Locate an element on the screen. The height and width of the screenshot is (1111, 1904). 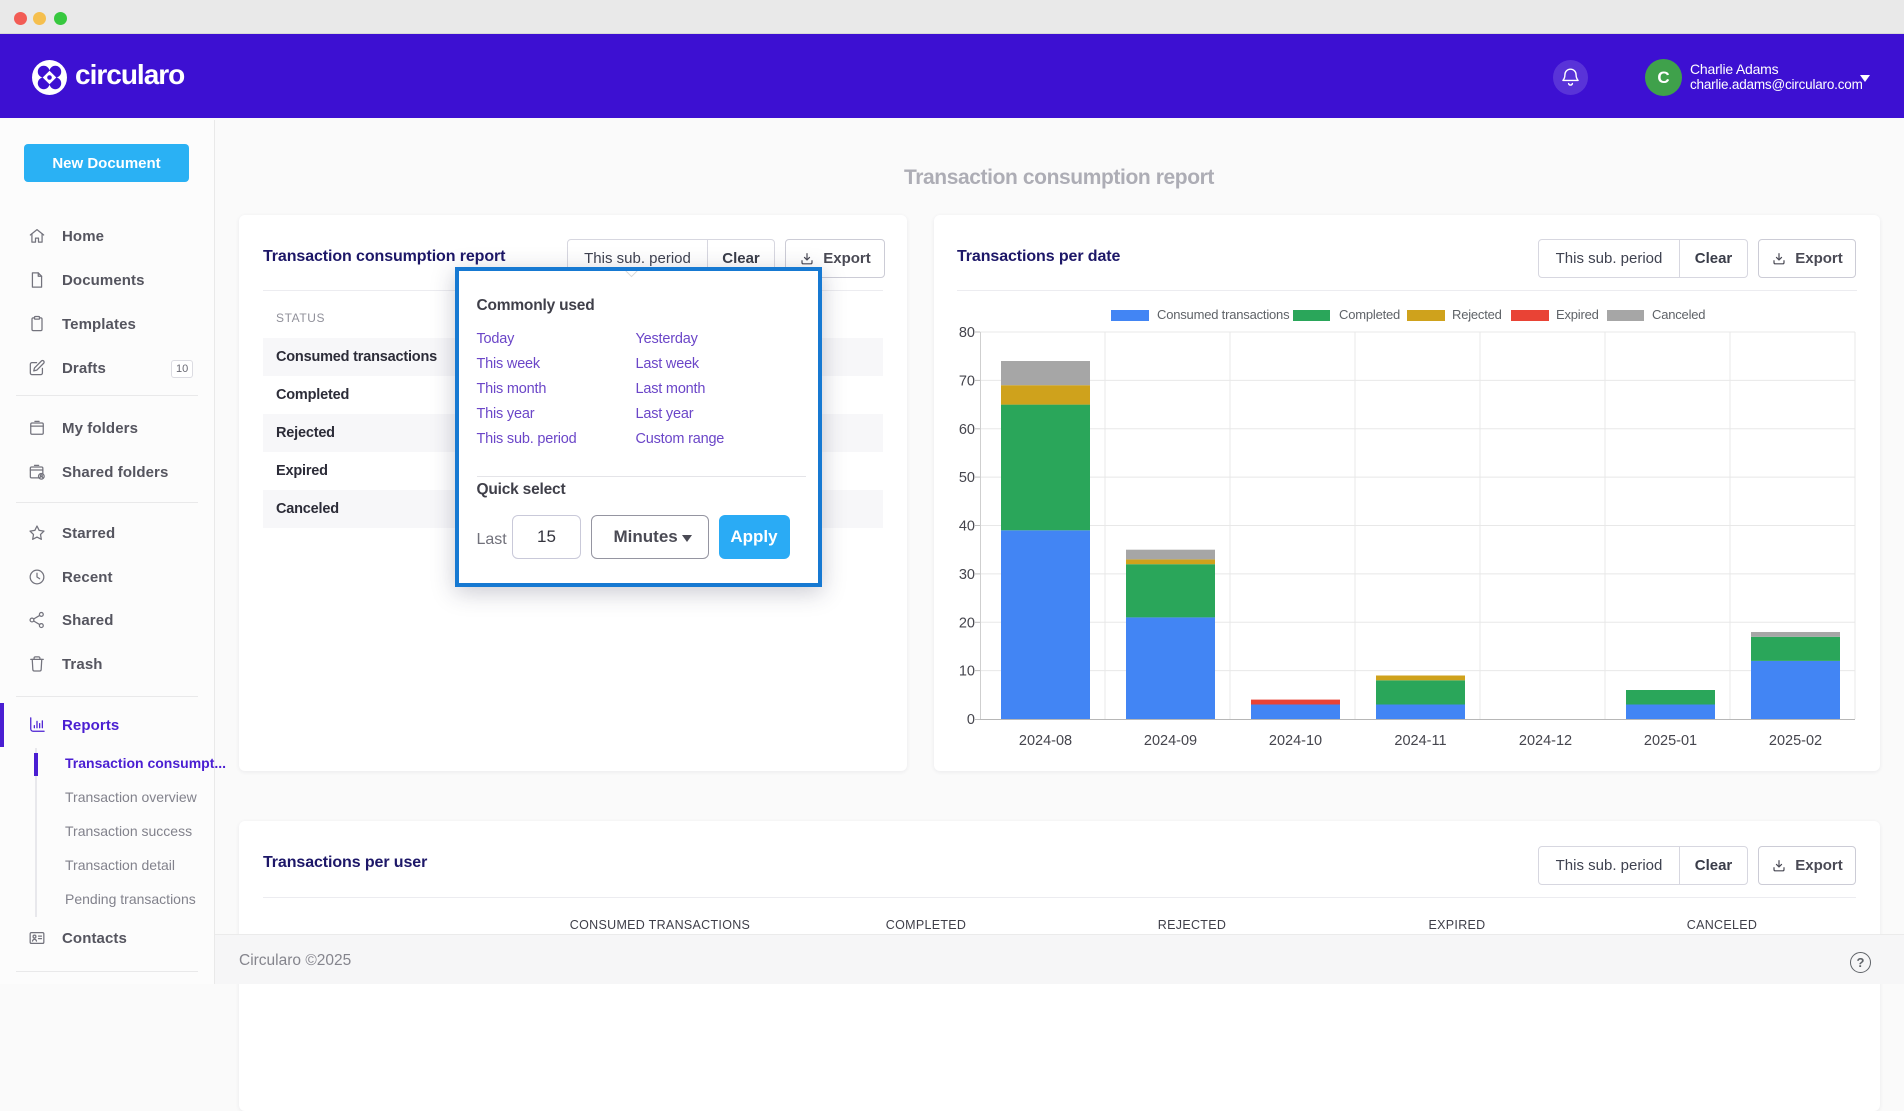
svg-text: 2025-02 is located at coordinates (1795, 741).